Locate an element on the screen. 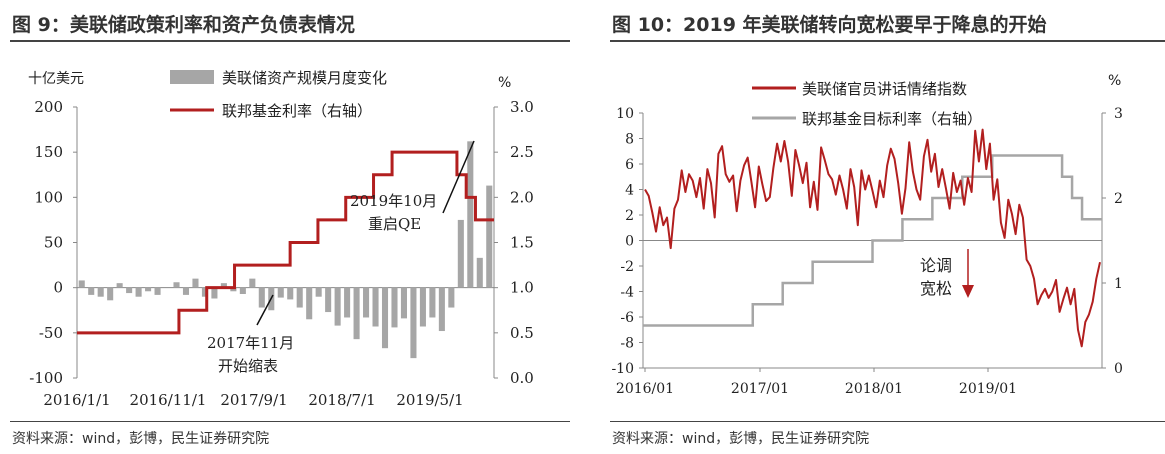 The width and height of the screenshot is (1165, 454). right-y-tick-label: 2.0 is located at coordinates (522, 197).